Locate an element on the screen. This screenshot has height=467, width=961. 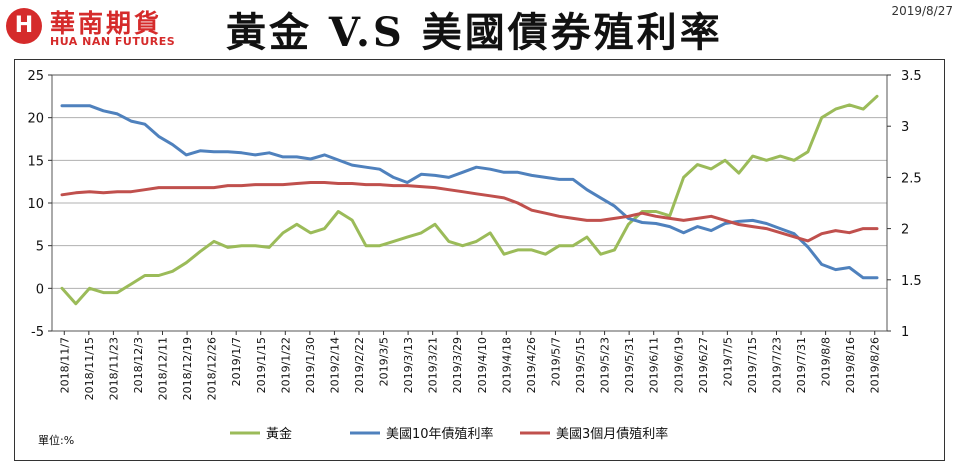
x-tick-label: 2019/2/22 is located at coordinates (359, 365).